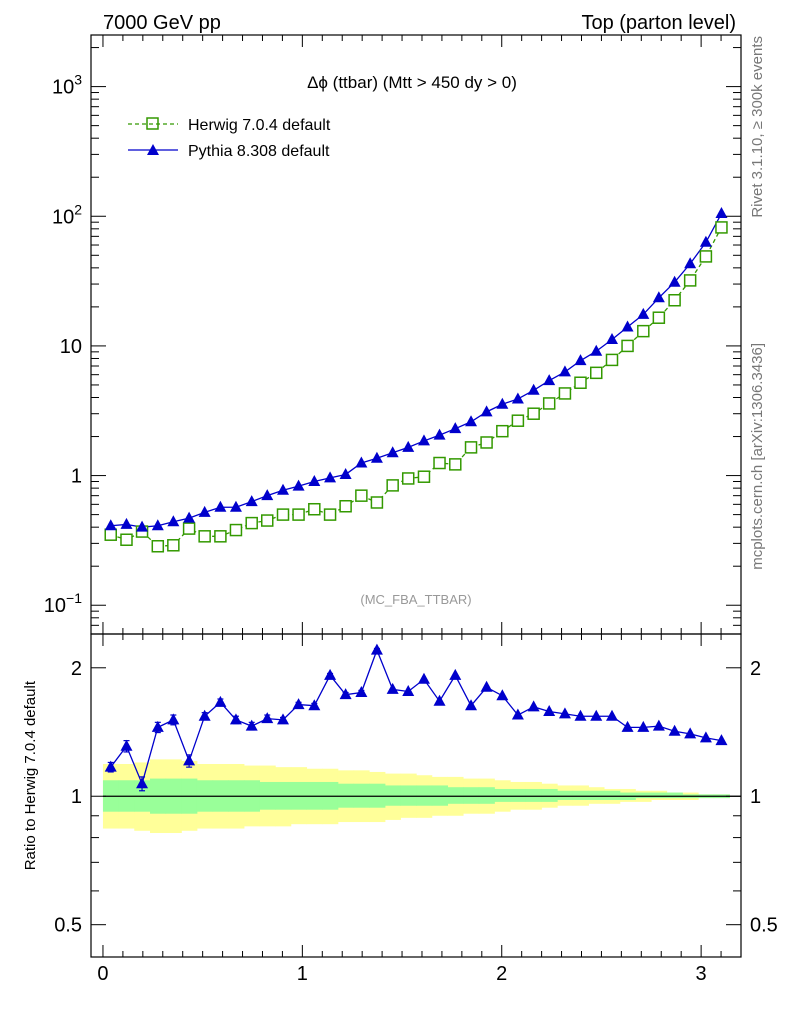 The width and height of the screenshot is (786, 1024). What do you see at coordinates (658, 23) in the screenshot?
I see `header-right: Top (parton level)` at bounding box center [658, 23].